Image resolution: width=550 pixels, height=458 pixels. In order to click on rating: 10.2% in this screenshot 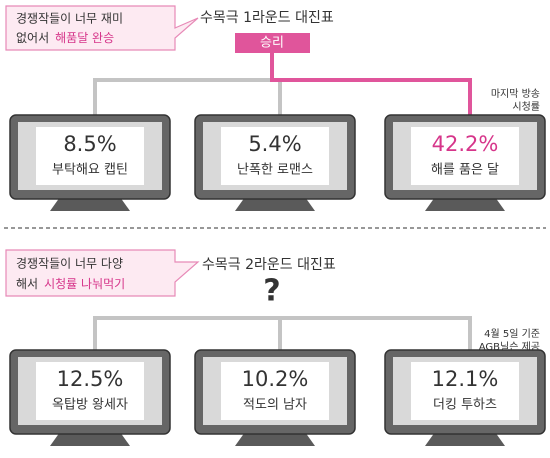, I will do `click(275, 379)`.